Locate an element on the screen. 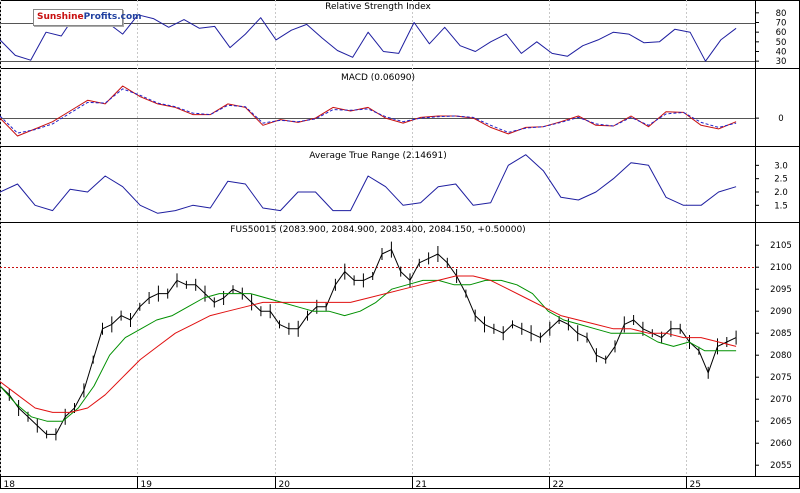  y-tick-label: 2065 is located at coordinates (781, 422).